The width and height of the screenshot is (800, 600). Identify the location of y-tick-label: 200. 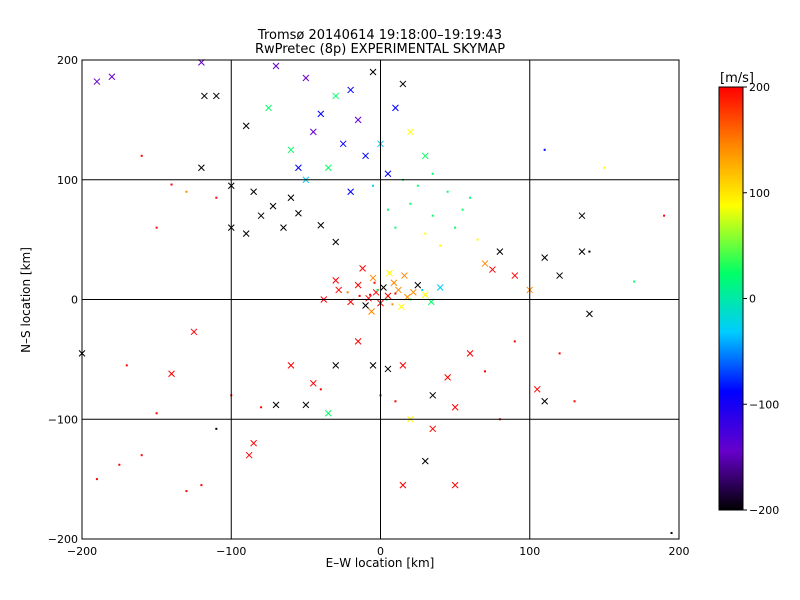
(67, 60).